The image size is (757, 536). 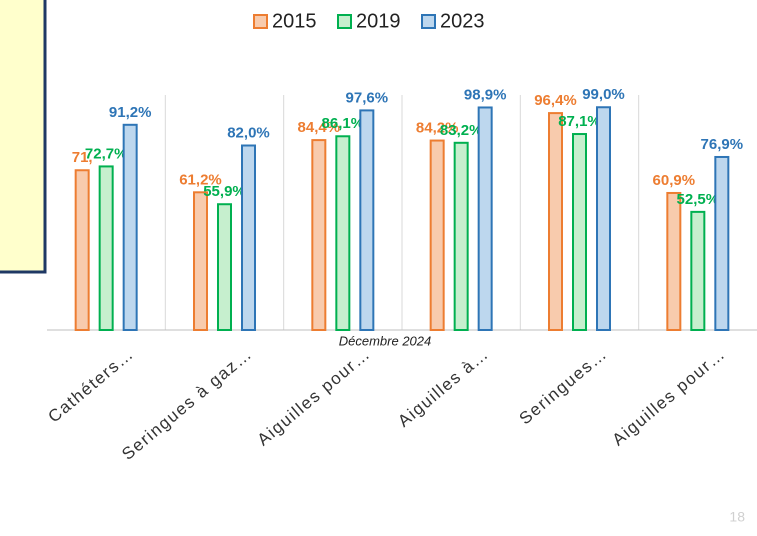 What do you see at coordinates (23, 137) in the screenshot?
I see `note-box` at bounding box center [23, 137].